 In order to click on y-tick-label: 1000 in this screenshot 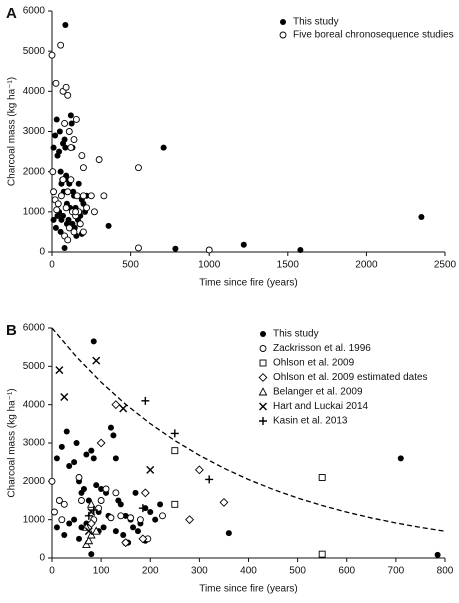, I will do `click(34, 211)`.